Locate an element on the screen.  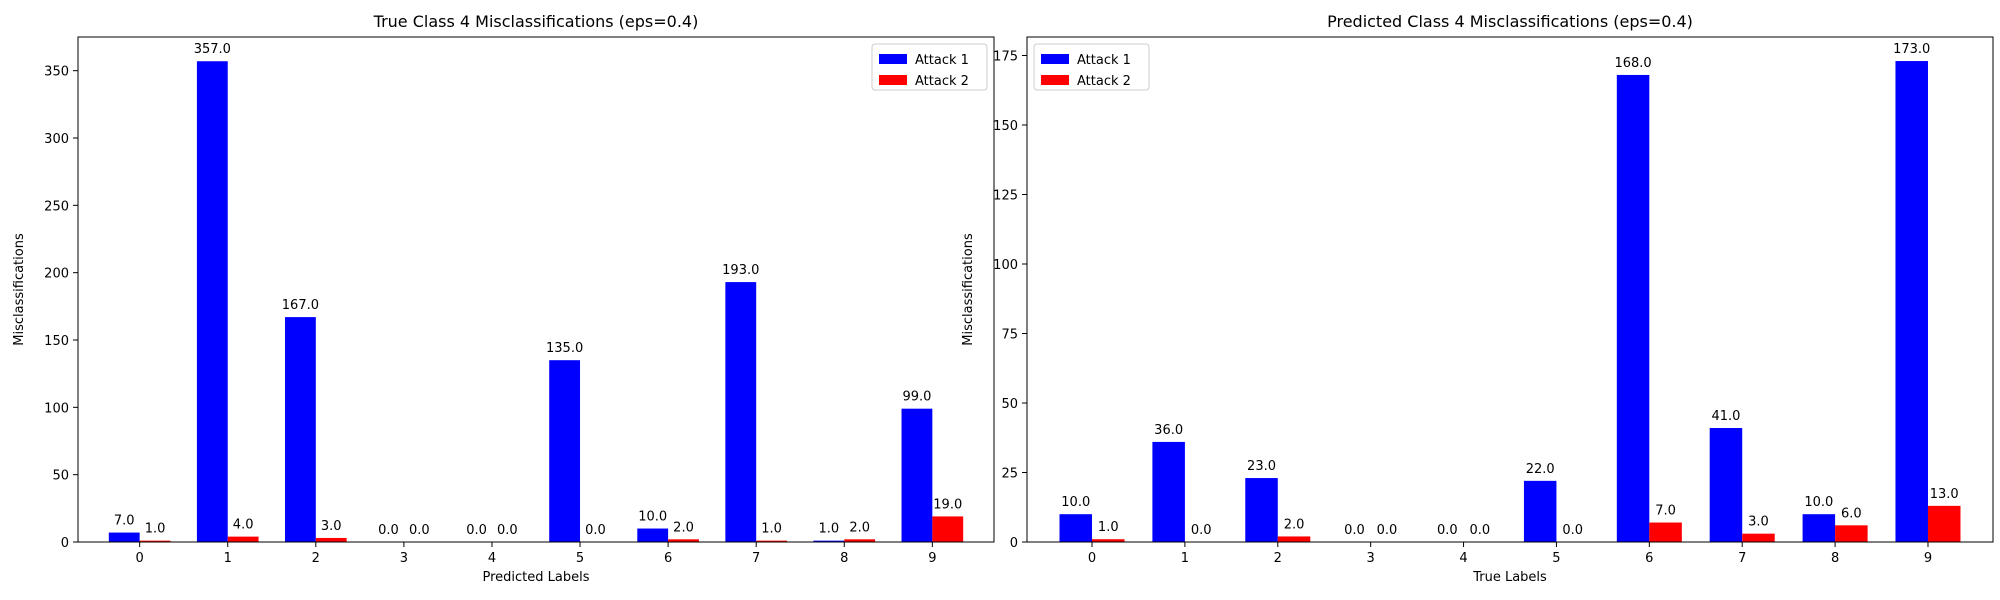
chart-1-data-label-series2-1: 4.0 is located at coordinates (243, 525).